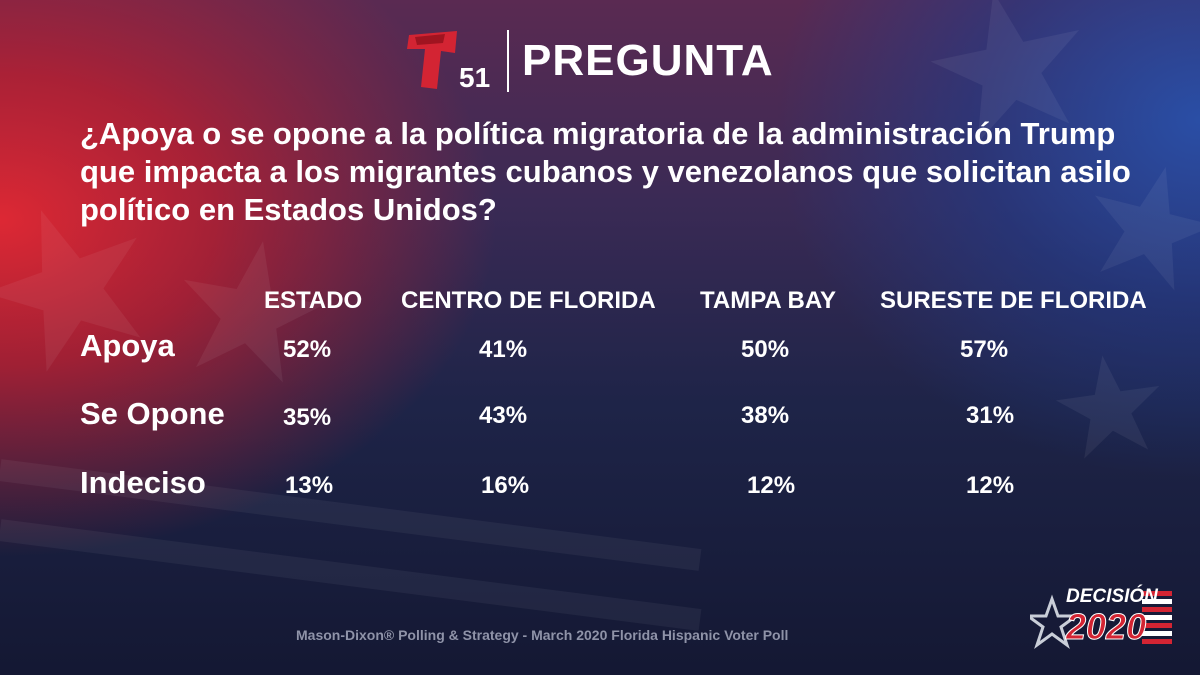  I want to click on badge-line1: DECISIÓN, so click(1112, 596).